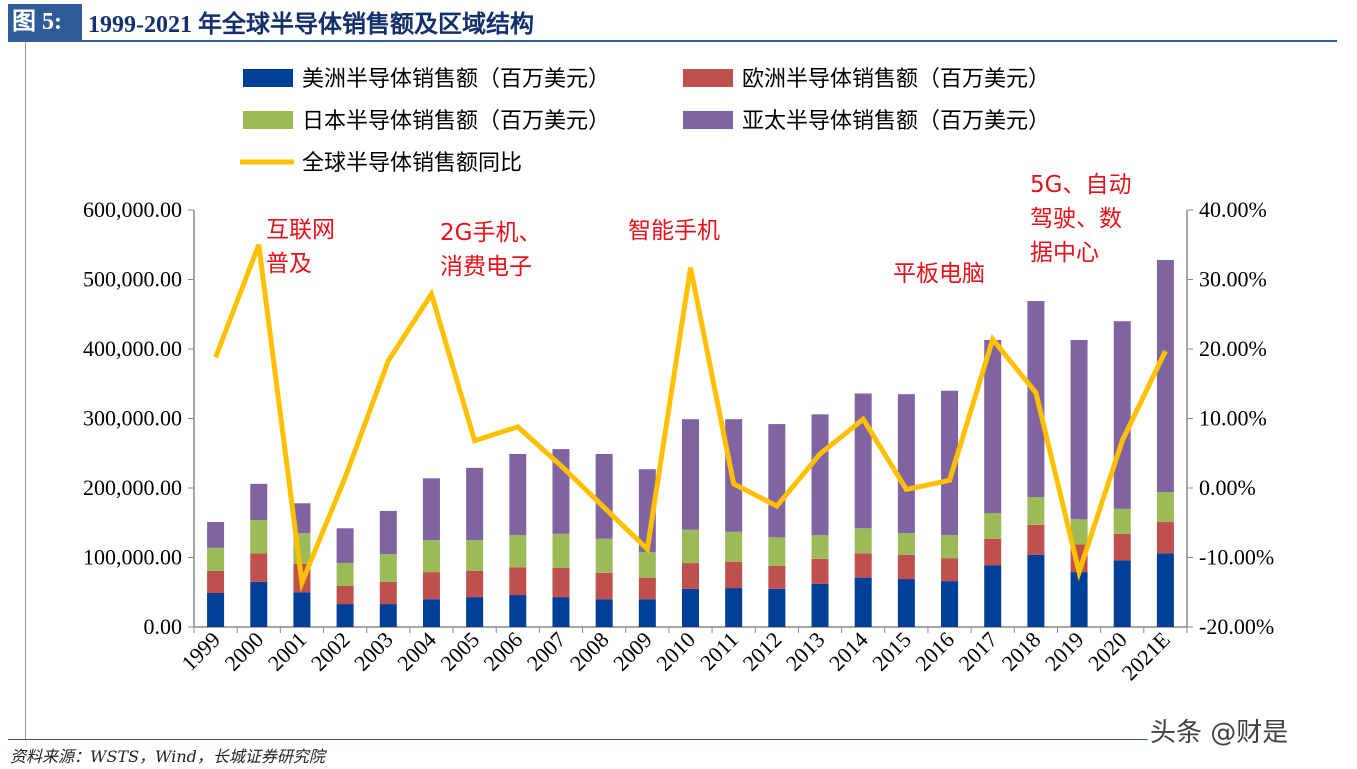 The width and height of the screenshot is (1357, 769). Describe the element at coordinates (163, 626) in the screenshot. I see `left-tick-label: 0.00` at that location.